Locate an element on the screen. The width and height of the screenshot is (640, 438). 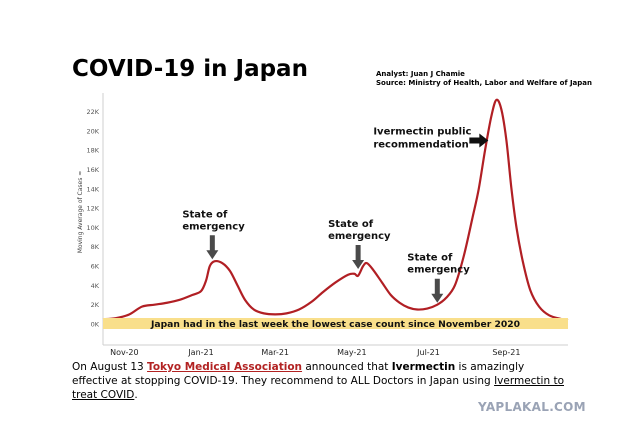
y-tick-label: 20K is located at coordinates (92, 131).